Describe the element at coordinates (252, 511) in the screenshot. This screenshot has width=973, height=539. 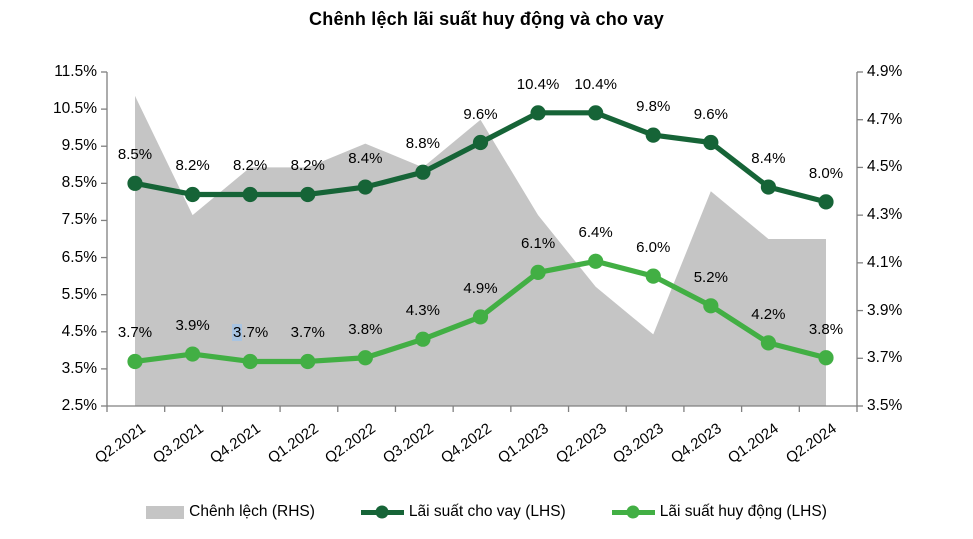
I see `legend-label: Chênh lệch (RHS)` at that location.